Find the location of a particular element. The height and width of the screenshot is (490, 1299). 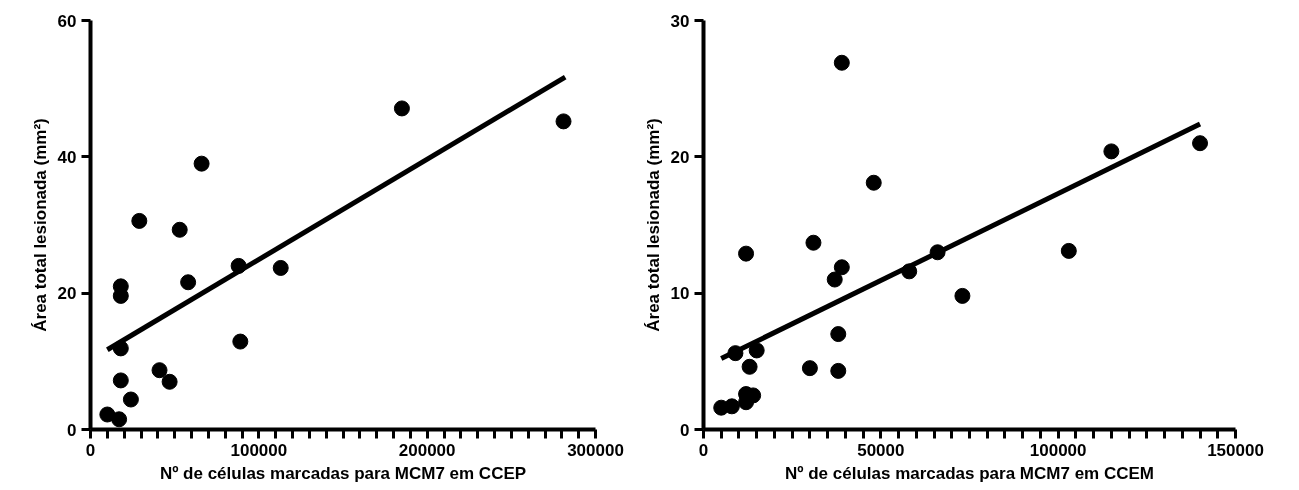

y-tick-label: 10 is located at coordinates (680, 294).